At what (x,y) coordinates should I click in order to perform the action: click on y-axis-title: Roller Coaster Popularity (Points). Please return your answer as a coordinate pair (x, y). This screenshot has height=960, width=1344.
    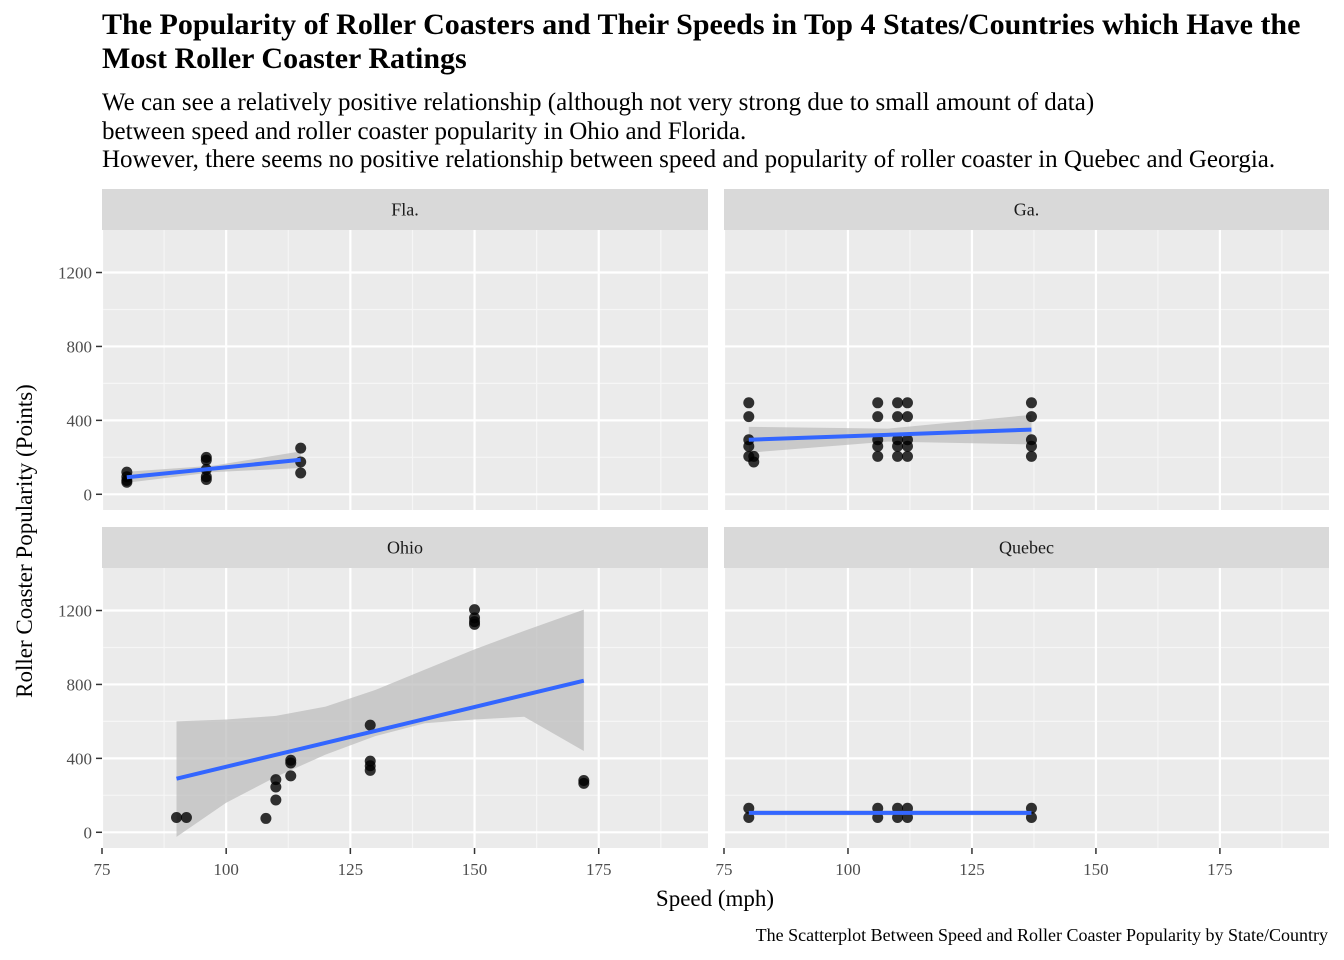
    Looking at the image, I should click on (24, 541).